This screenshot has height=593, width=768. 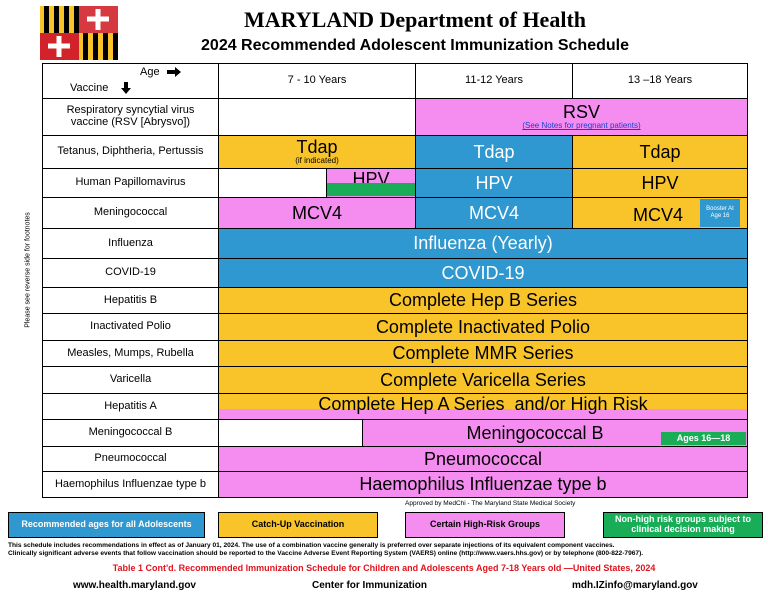 I want to click on age-label: Age, so click(x=150, y=72).